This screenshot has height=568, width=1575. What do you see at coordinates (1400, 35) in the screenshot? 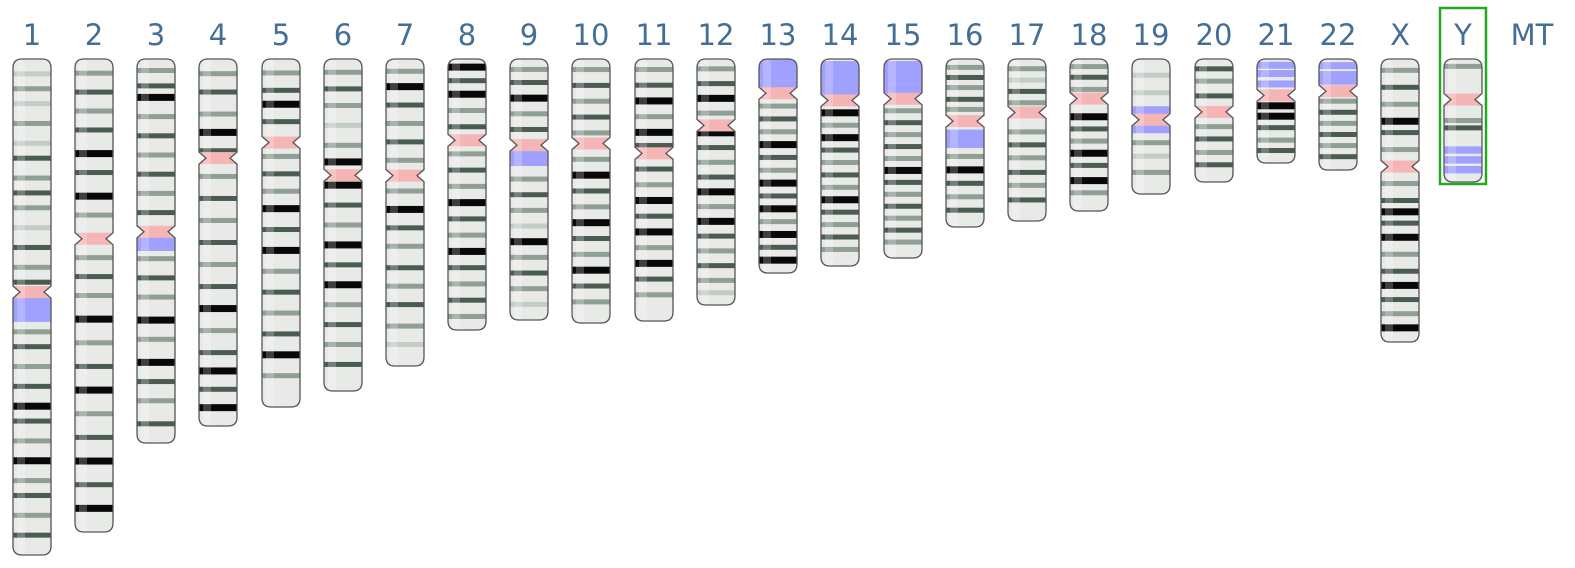
I see `chromosome-label-x: X` at bounding box center [1400, 35].